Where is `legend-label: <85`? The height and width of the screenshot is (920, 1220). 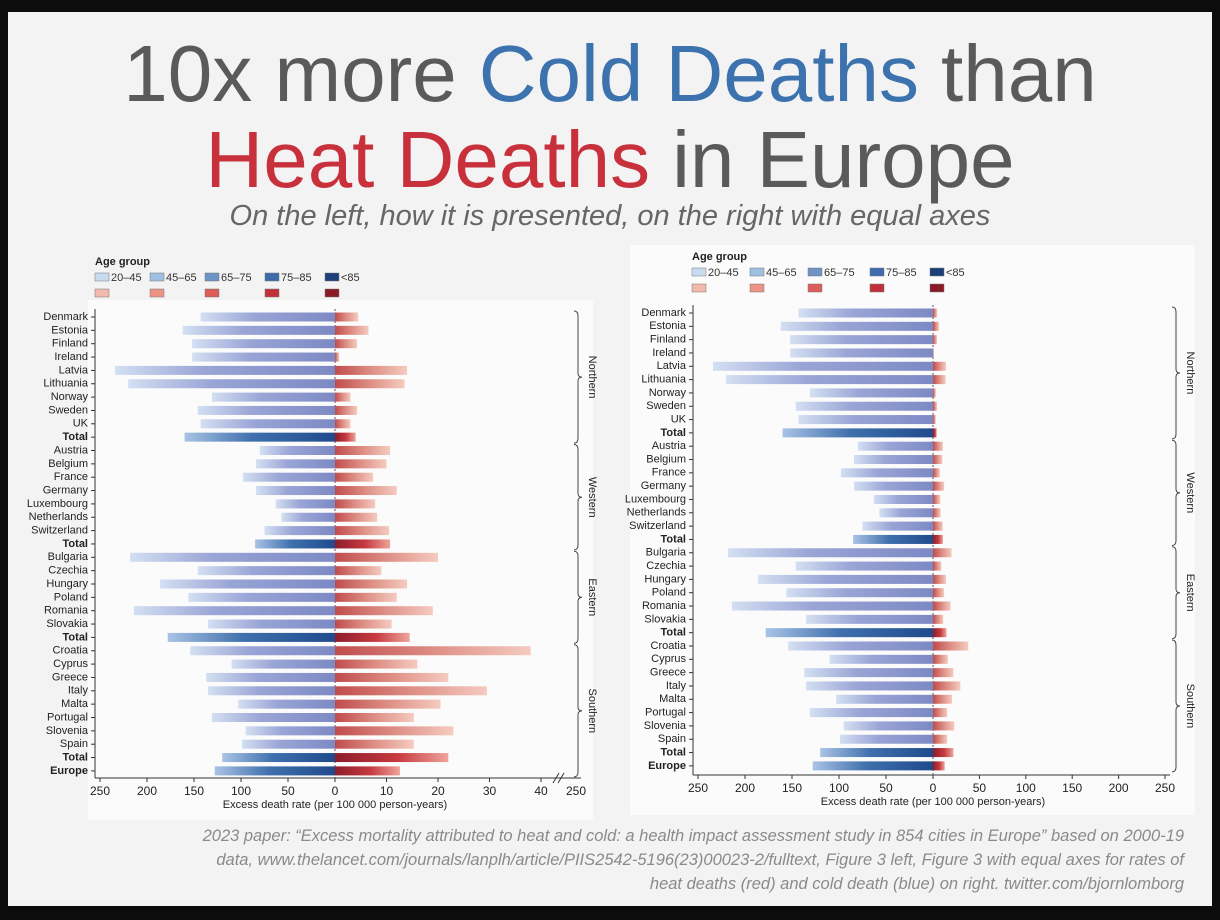
legend-label: <85 is located at coordinates (955, 273).